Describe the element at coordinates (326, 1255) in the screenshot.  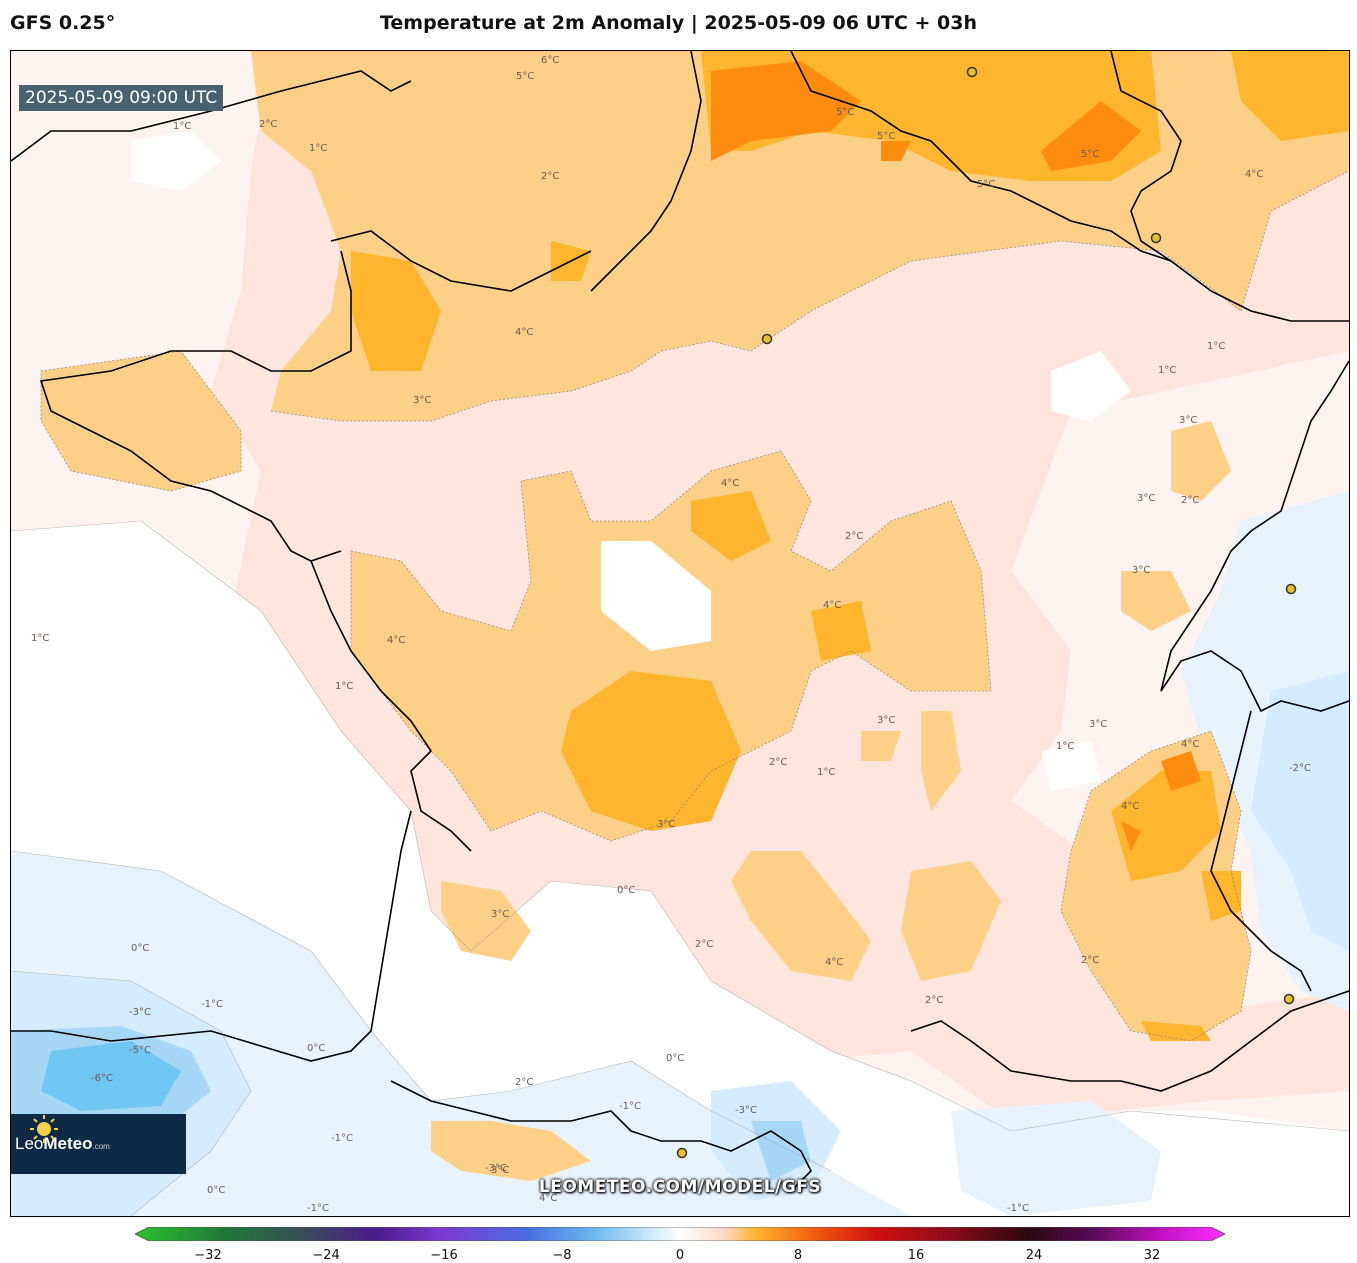
I see `colorbar-tick-label: −24` at that location.